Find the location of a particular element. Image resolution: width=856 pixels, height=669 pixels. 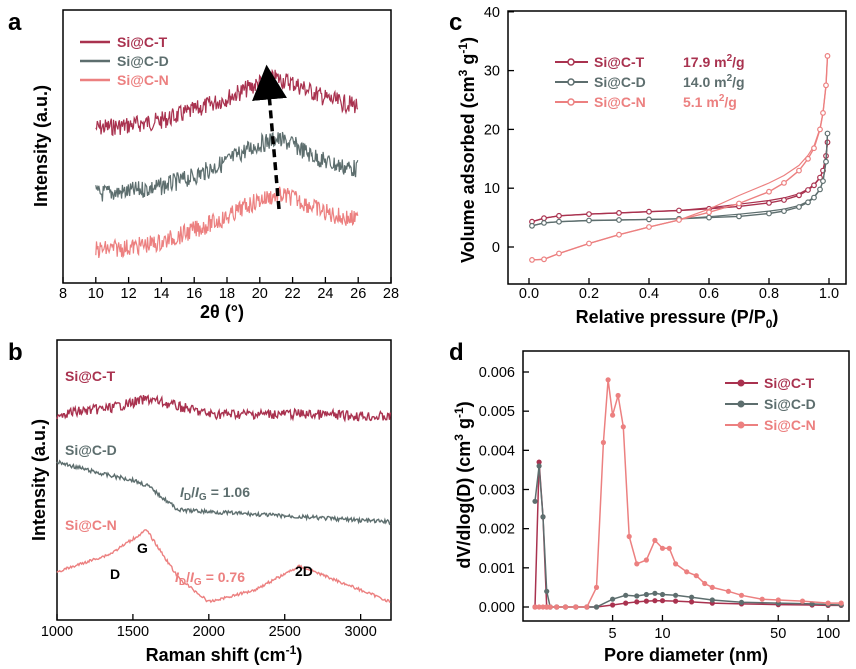

panel-b-series is located at coordinates (224, 499).